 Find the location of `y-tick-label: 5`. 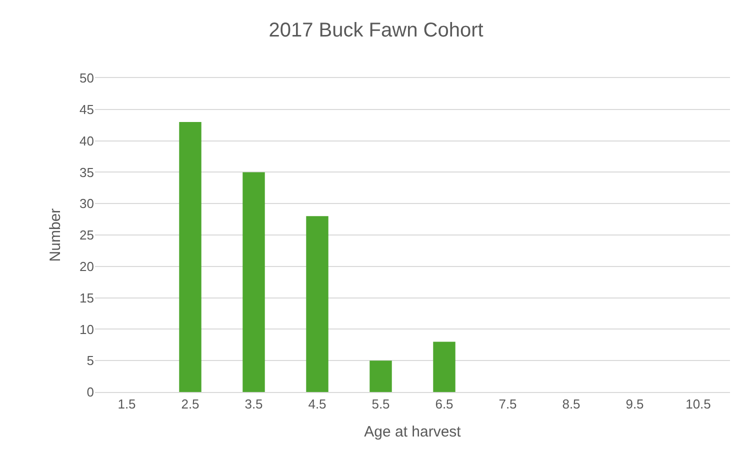

y-tick-label: 5 is located at coordinates (90, 360).